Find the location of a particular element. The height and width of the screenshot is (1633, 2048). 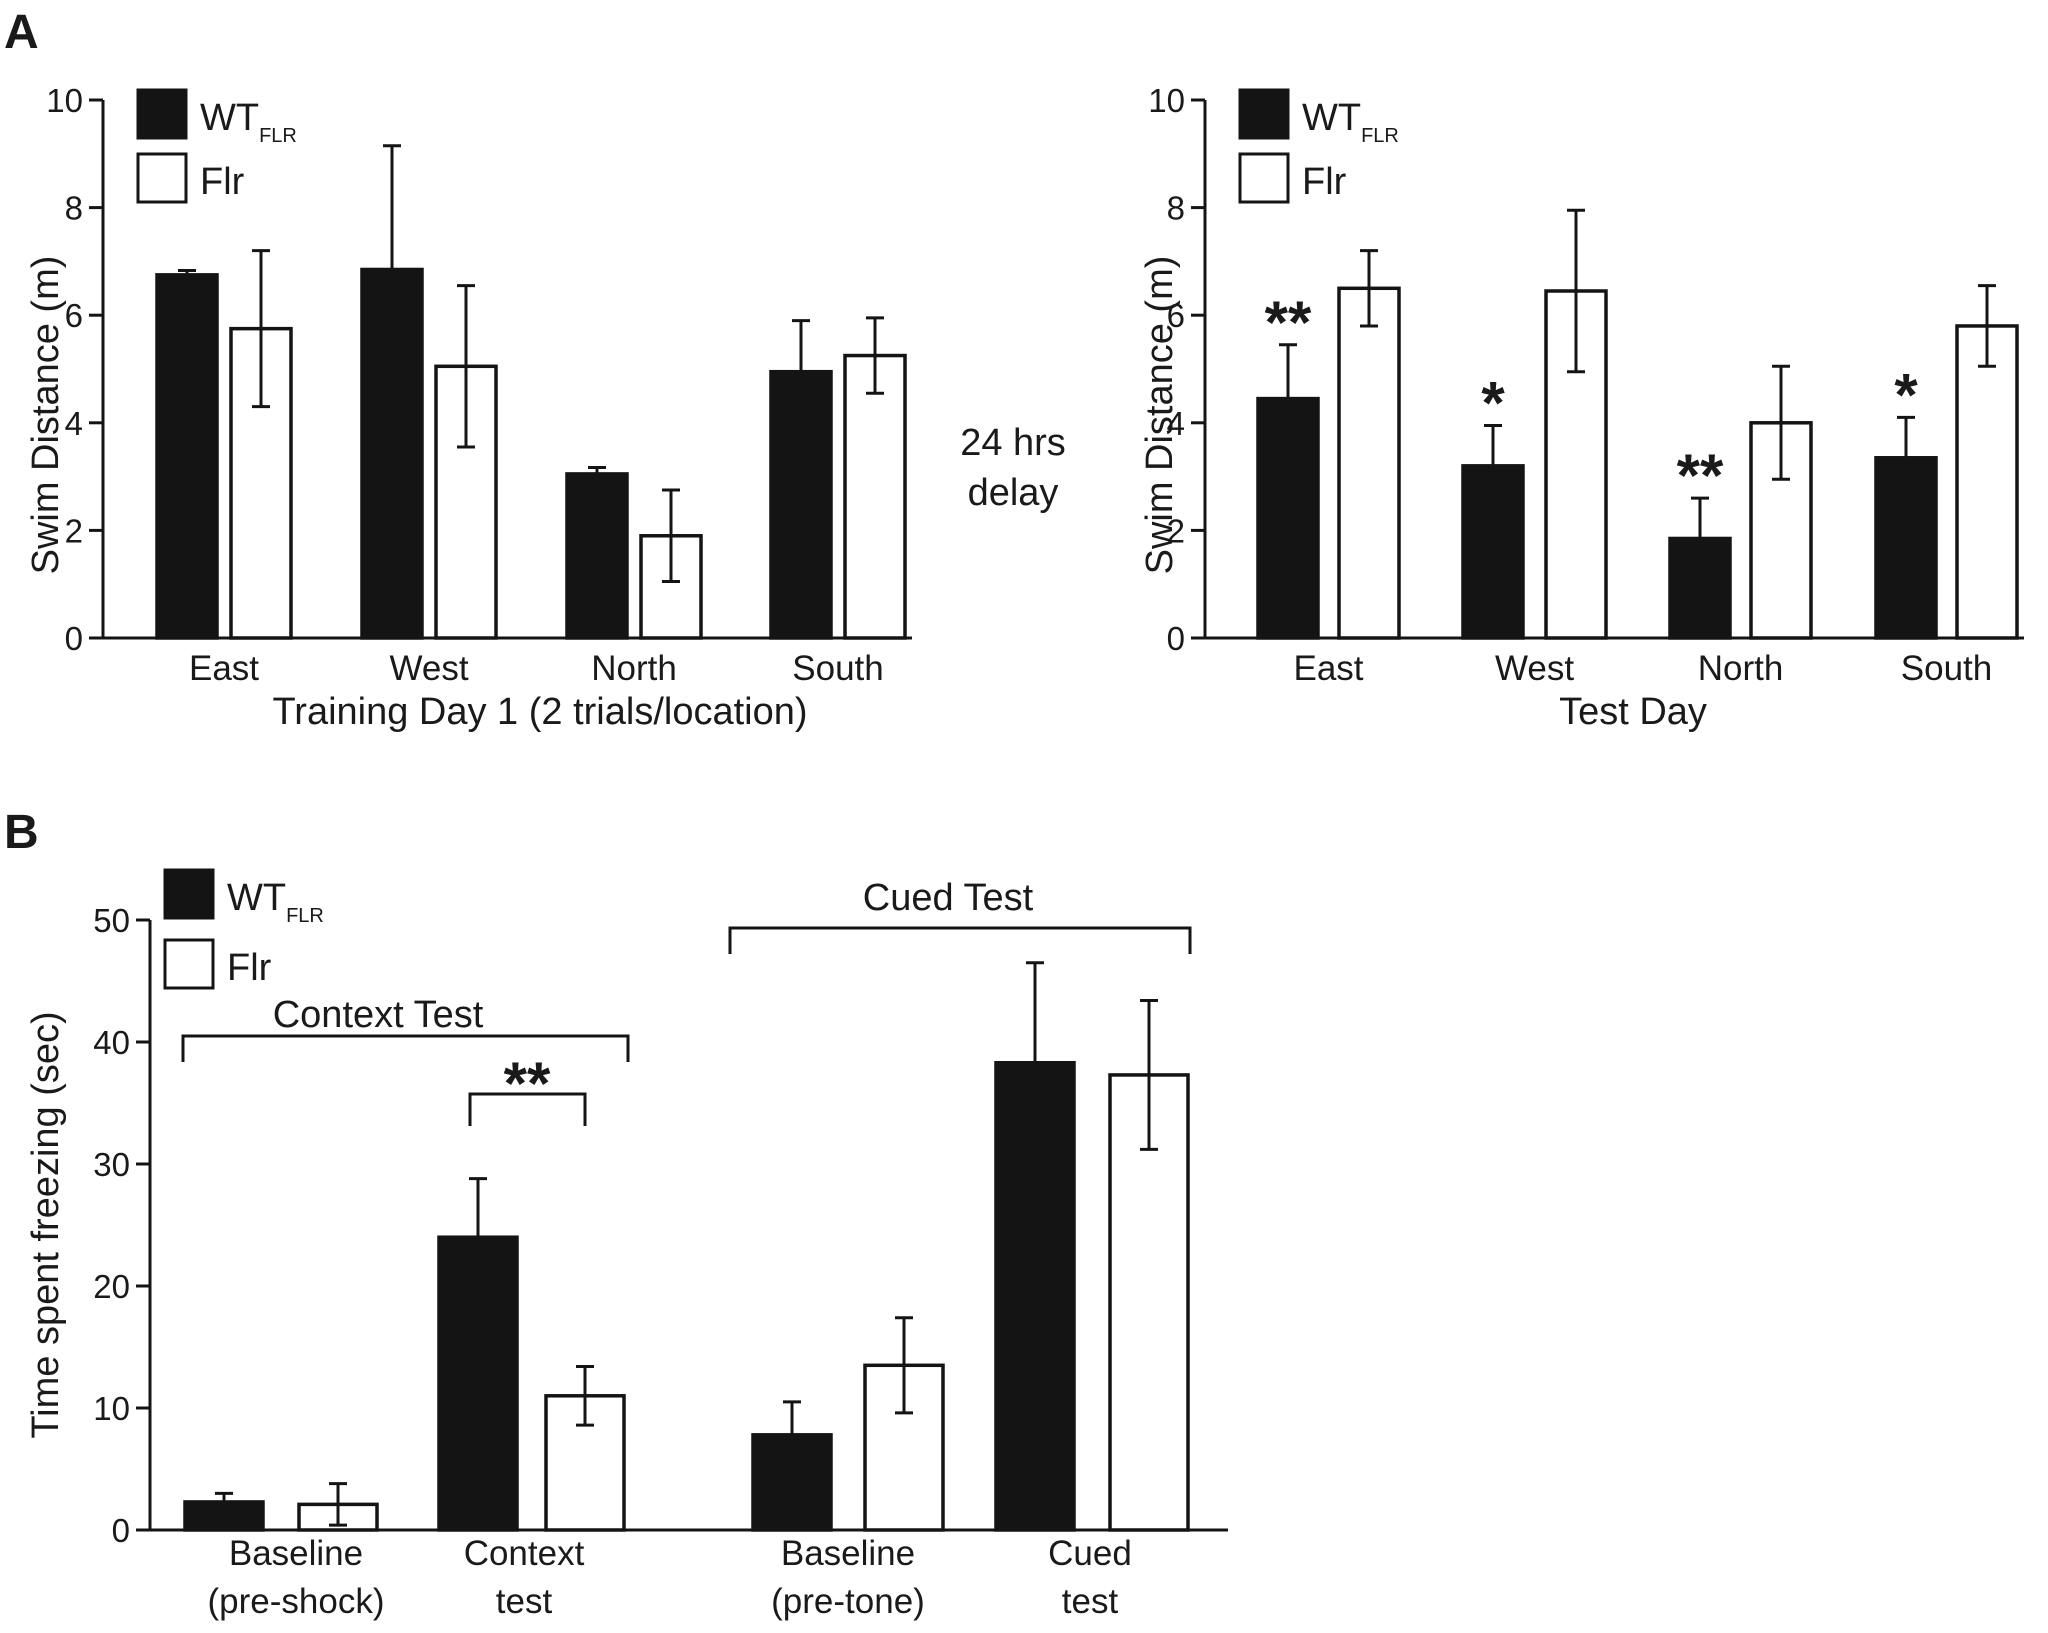

training-y-tick-label: 2 is located at coordinates (74, 530).